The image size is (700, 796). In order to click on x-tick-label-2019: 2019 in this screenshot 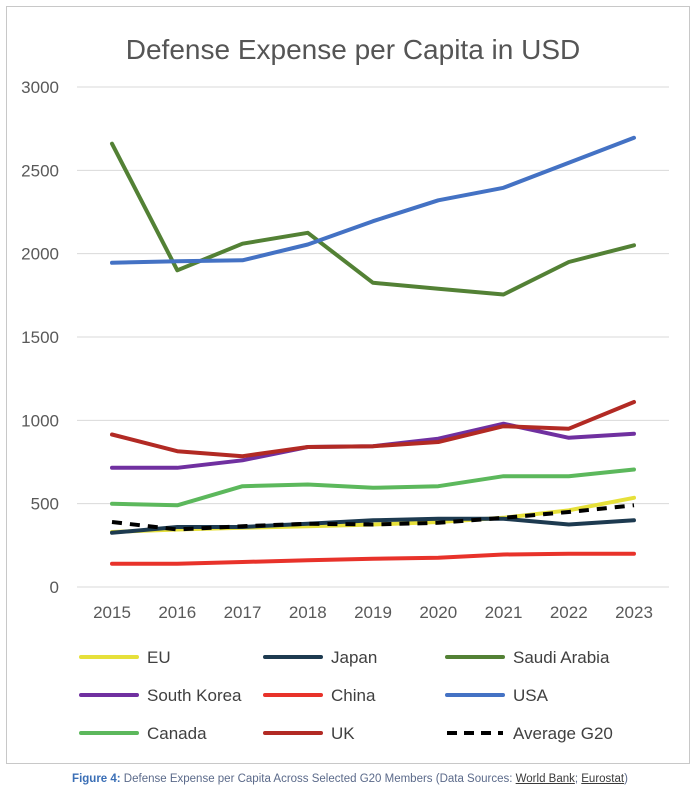, I will do `click(373, 612)`.